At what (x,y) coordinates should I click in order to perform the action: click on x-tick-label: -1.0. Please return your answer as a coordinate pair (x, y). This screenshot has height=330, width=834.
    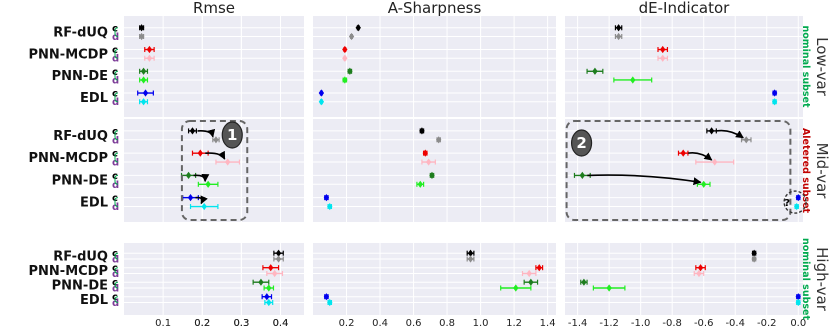
    Looking at the image, I should click on (641, 323).